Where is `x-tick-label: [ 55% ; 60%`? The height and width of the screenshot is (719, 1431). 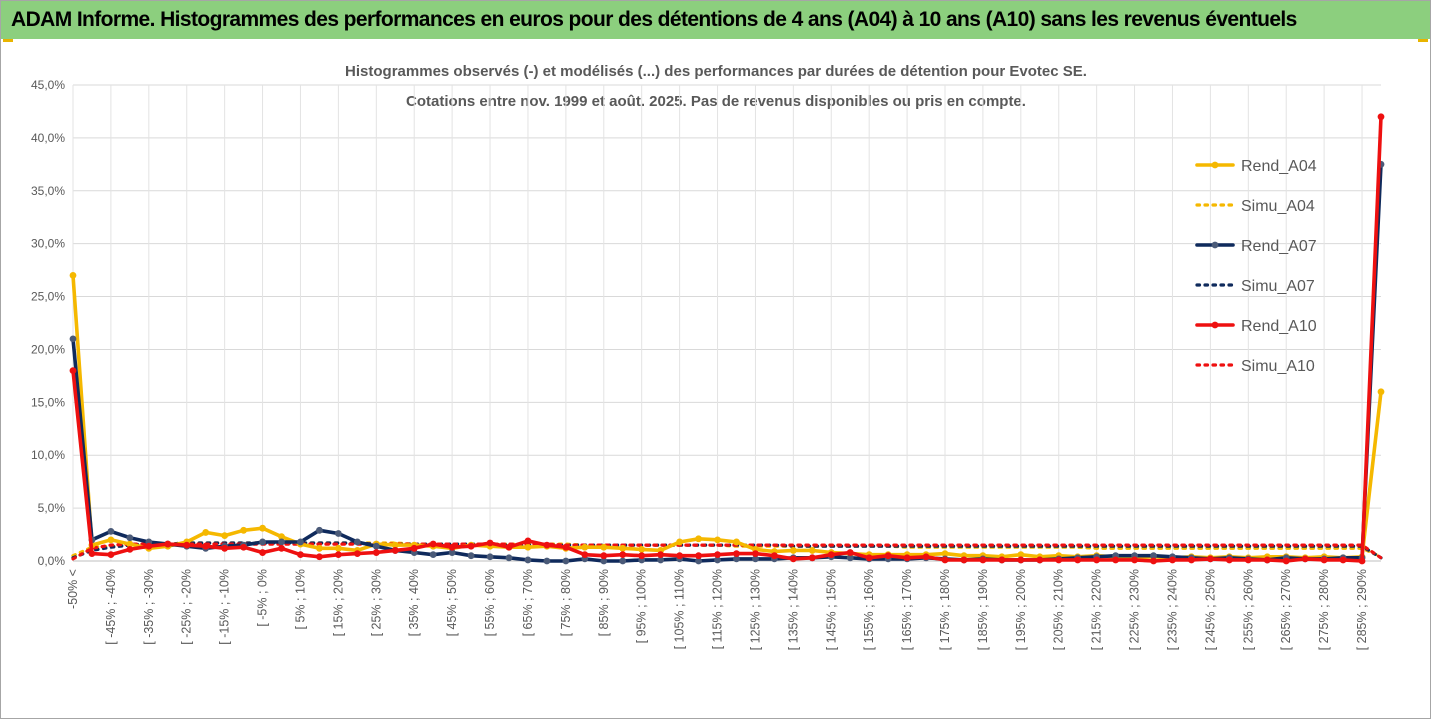
x-tick-label: [ 55% ; 60% is located at coordinates (490, 602).